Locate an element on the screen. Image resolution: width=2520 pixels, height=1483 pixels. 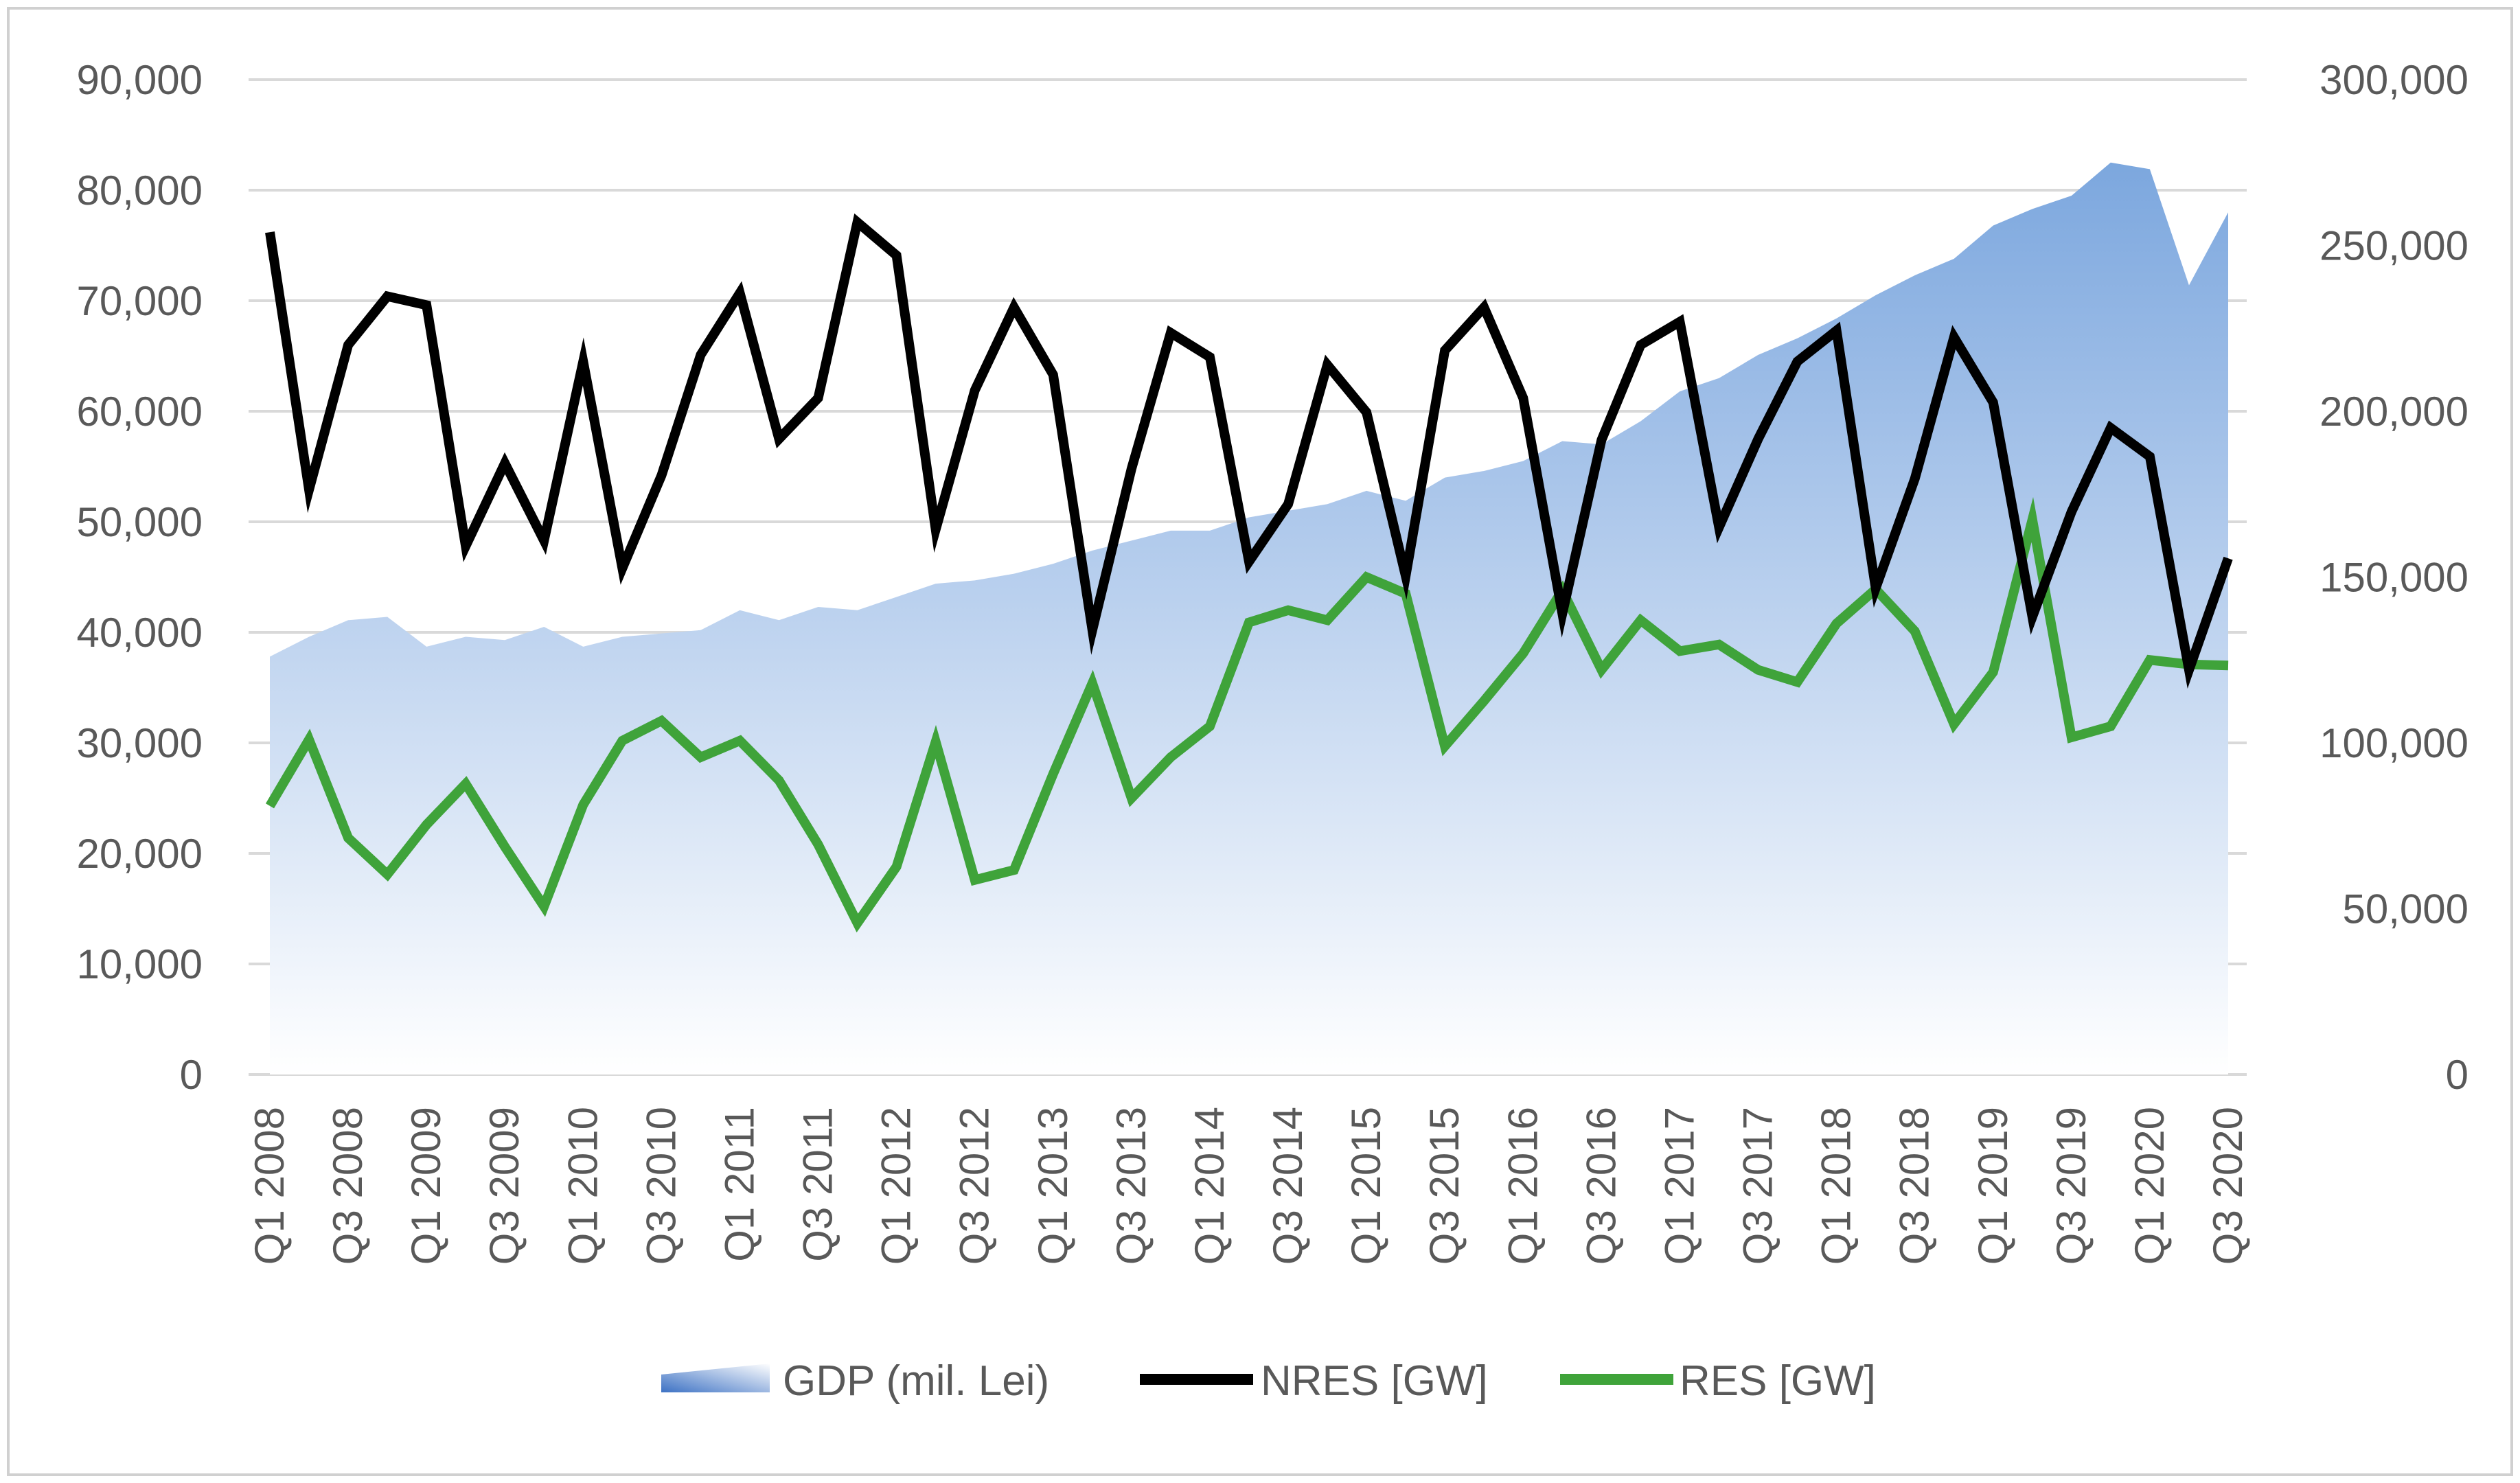
x-tick-label: Q1 2009 is located at coordinates (426, 1186).